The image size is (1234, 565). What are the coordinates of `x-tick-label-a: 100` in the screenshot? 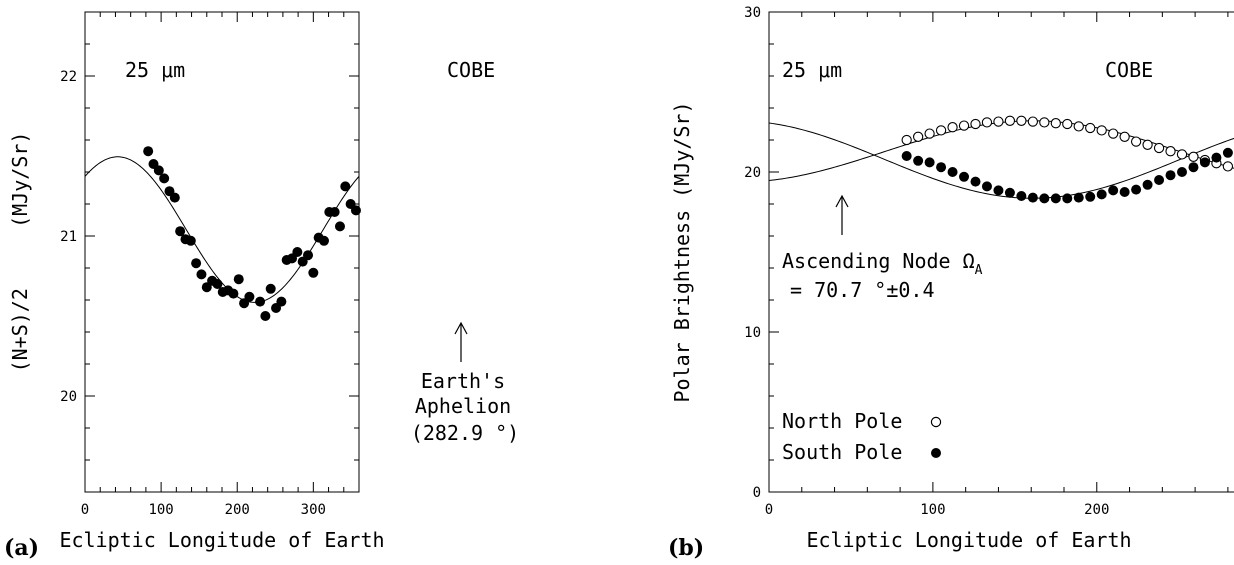 It's located at (160, 510).